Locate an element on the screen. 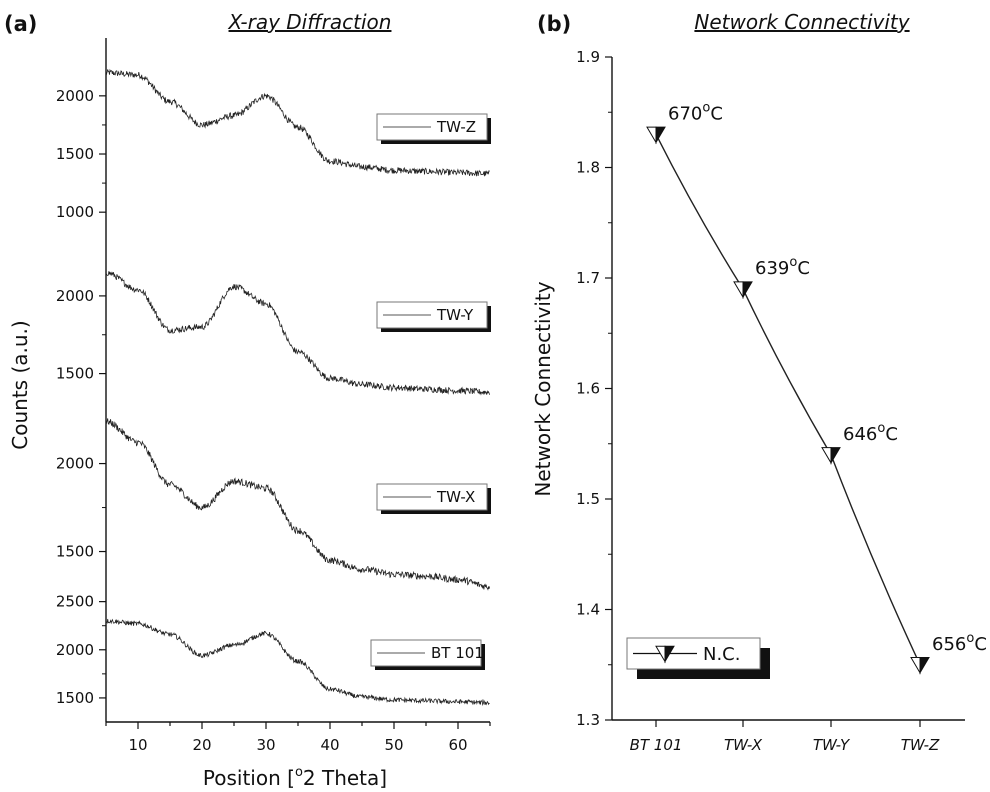  temperature-label: 639oC is located at coordinates (782, 267).